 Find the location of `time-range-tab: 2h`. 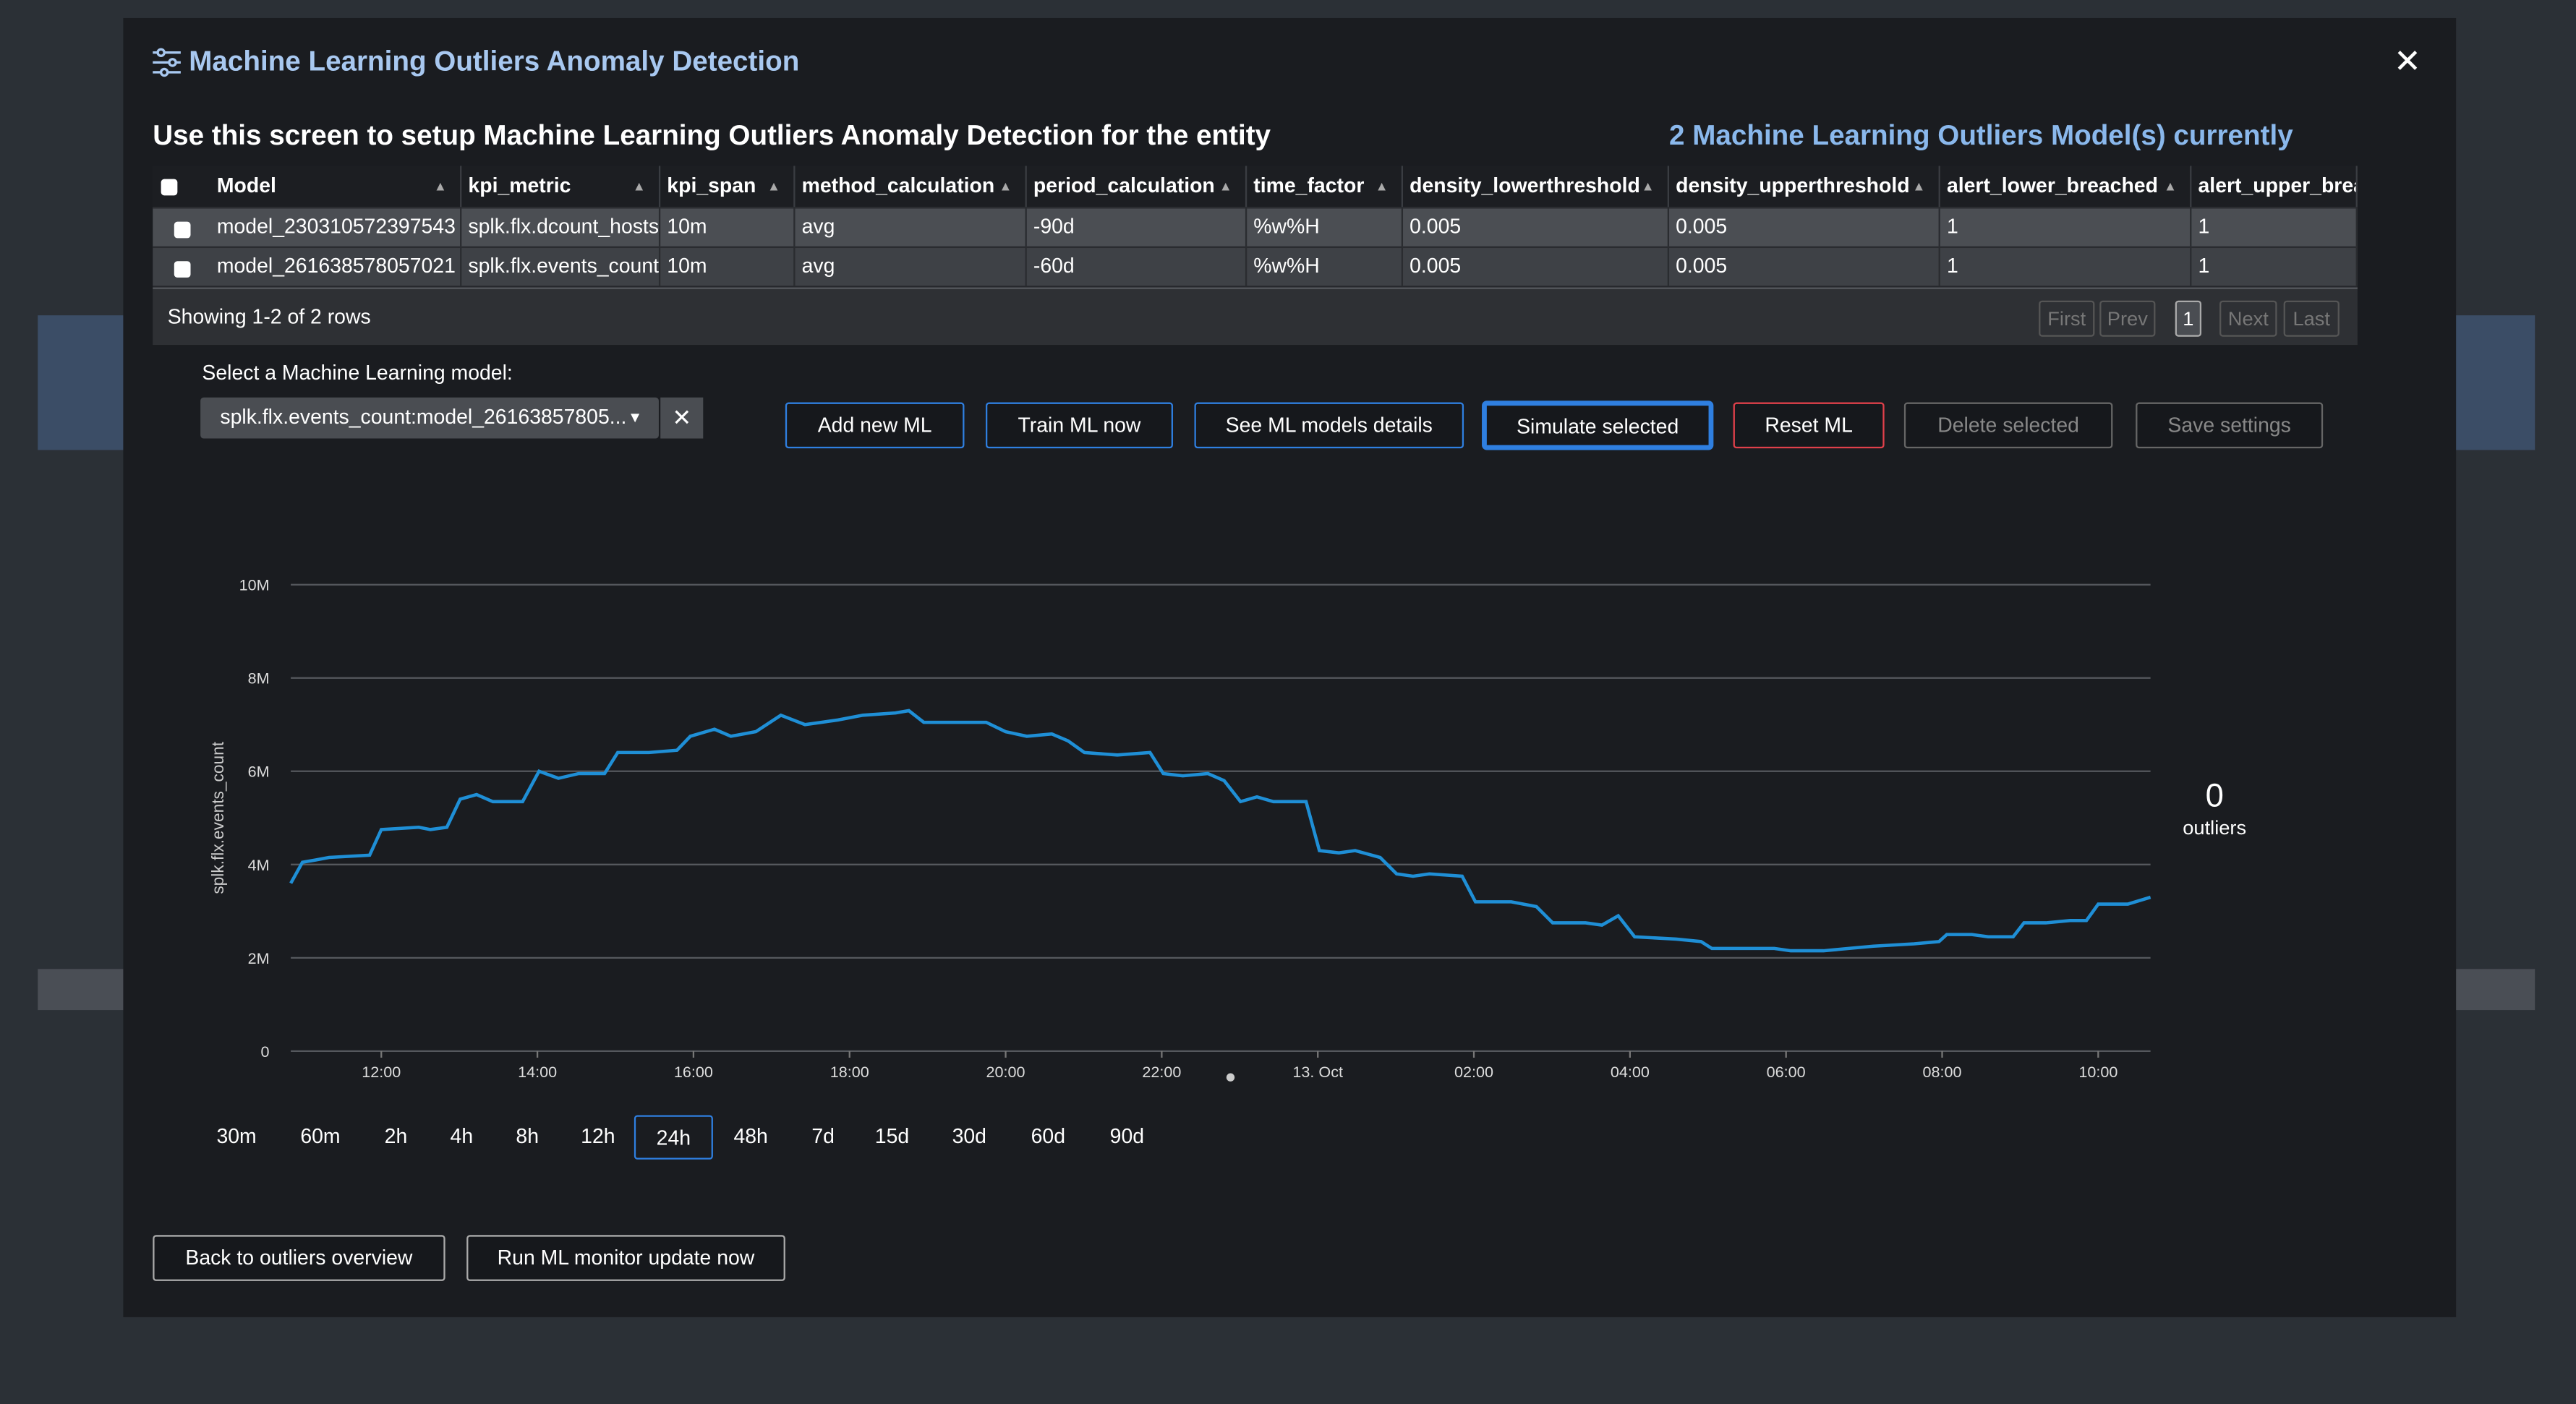

time-range-tab: 2h is located at coordinates (396, 1136).